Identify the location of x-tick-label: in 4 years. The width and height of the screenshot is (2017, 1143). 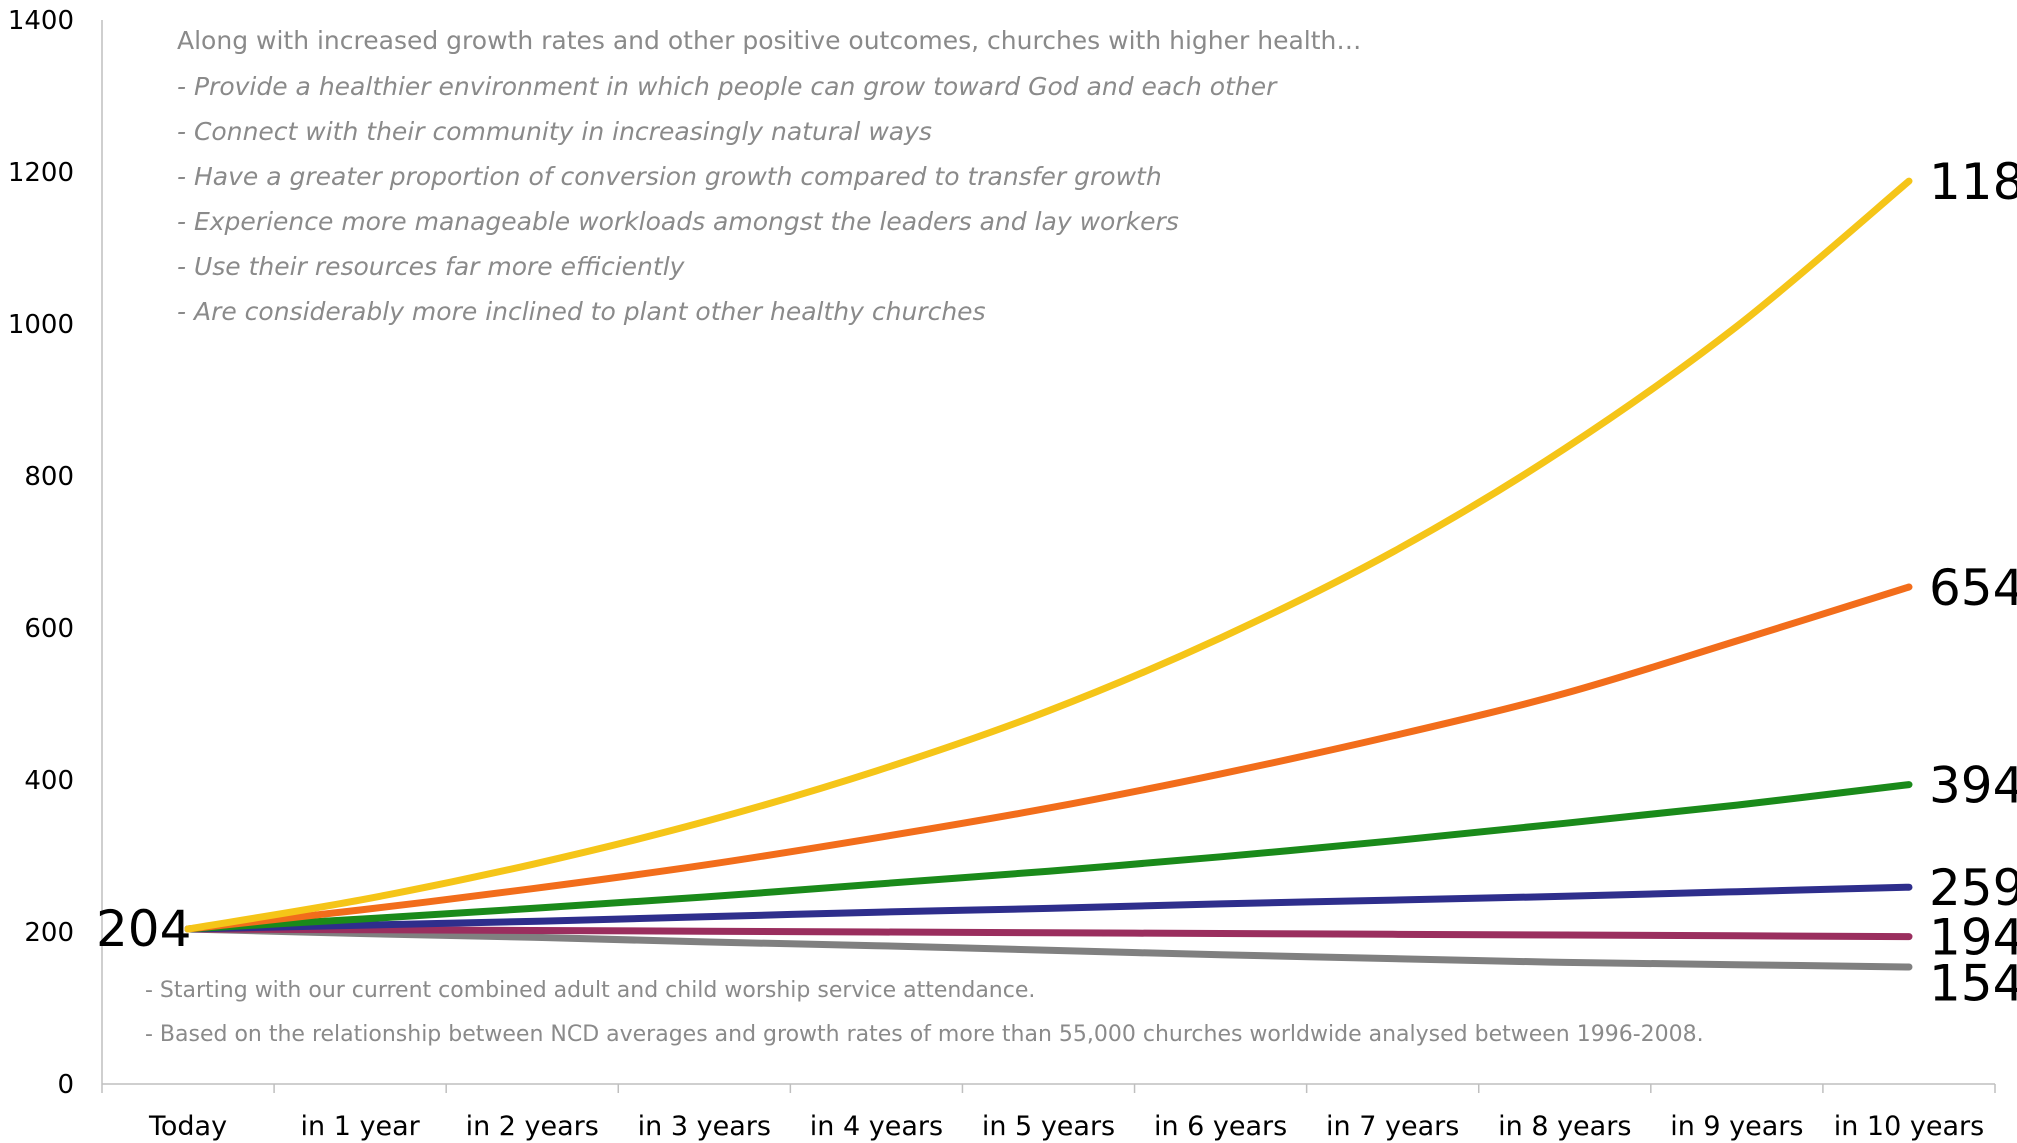
(876, 1126).